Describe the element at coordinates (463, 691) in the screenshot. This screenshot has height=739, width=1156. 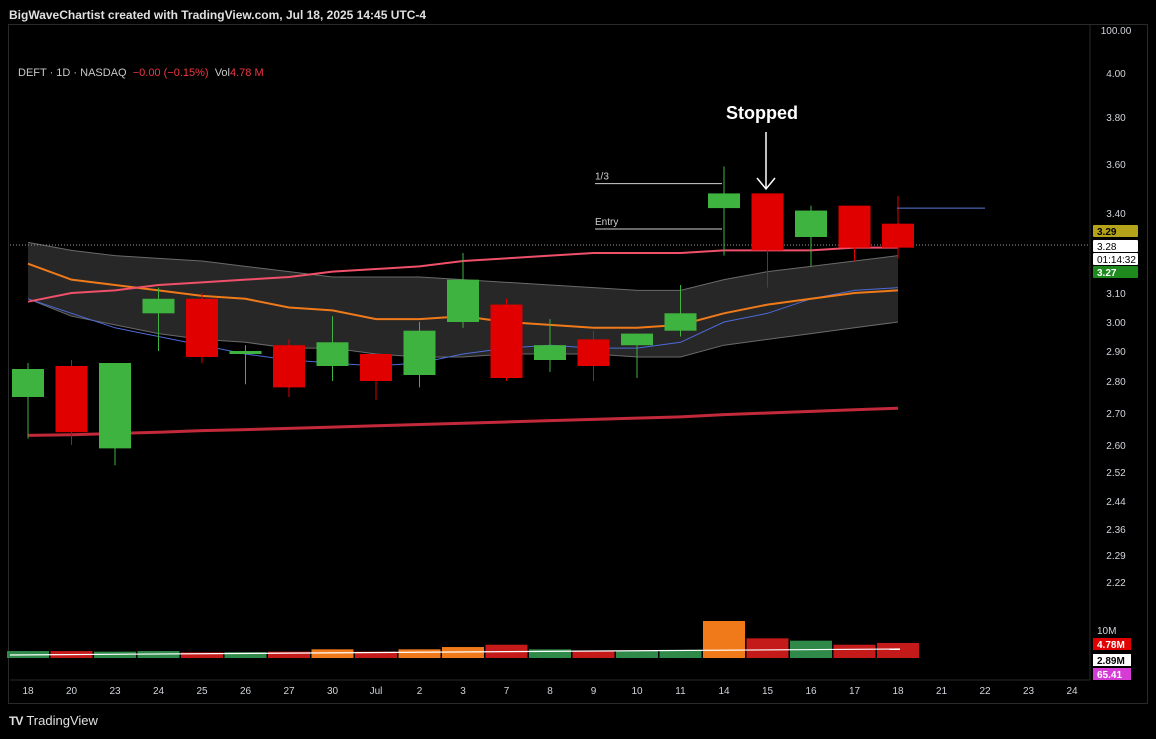
I see `time-axis-tick: 3` at that location.